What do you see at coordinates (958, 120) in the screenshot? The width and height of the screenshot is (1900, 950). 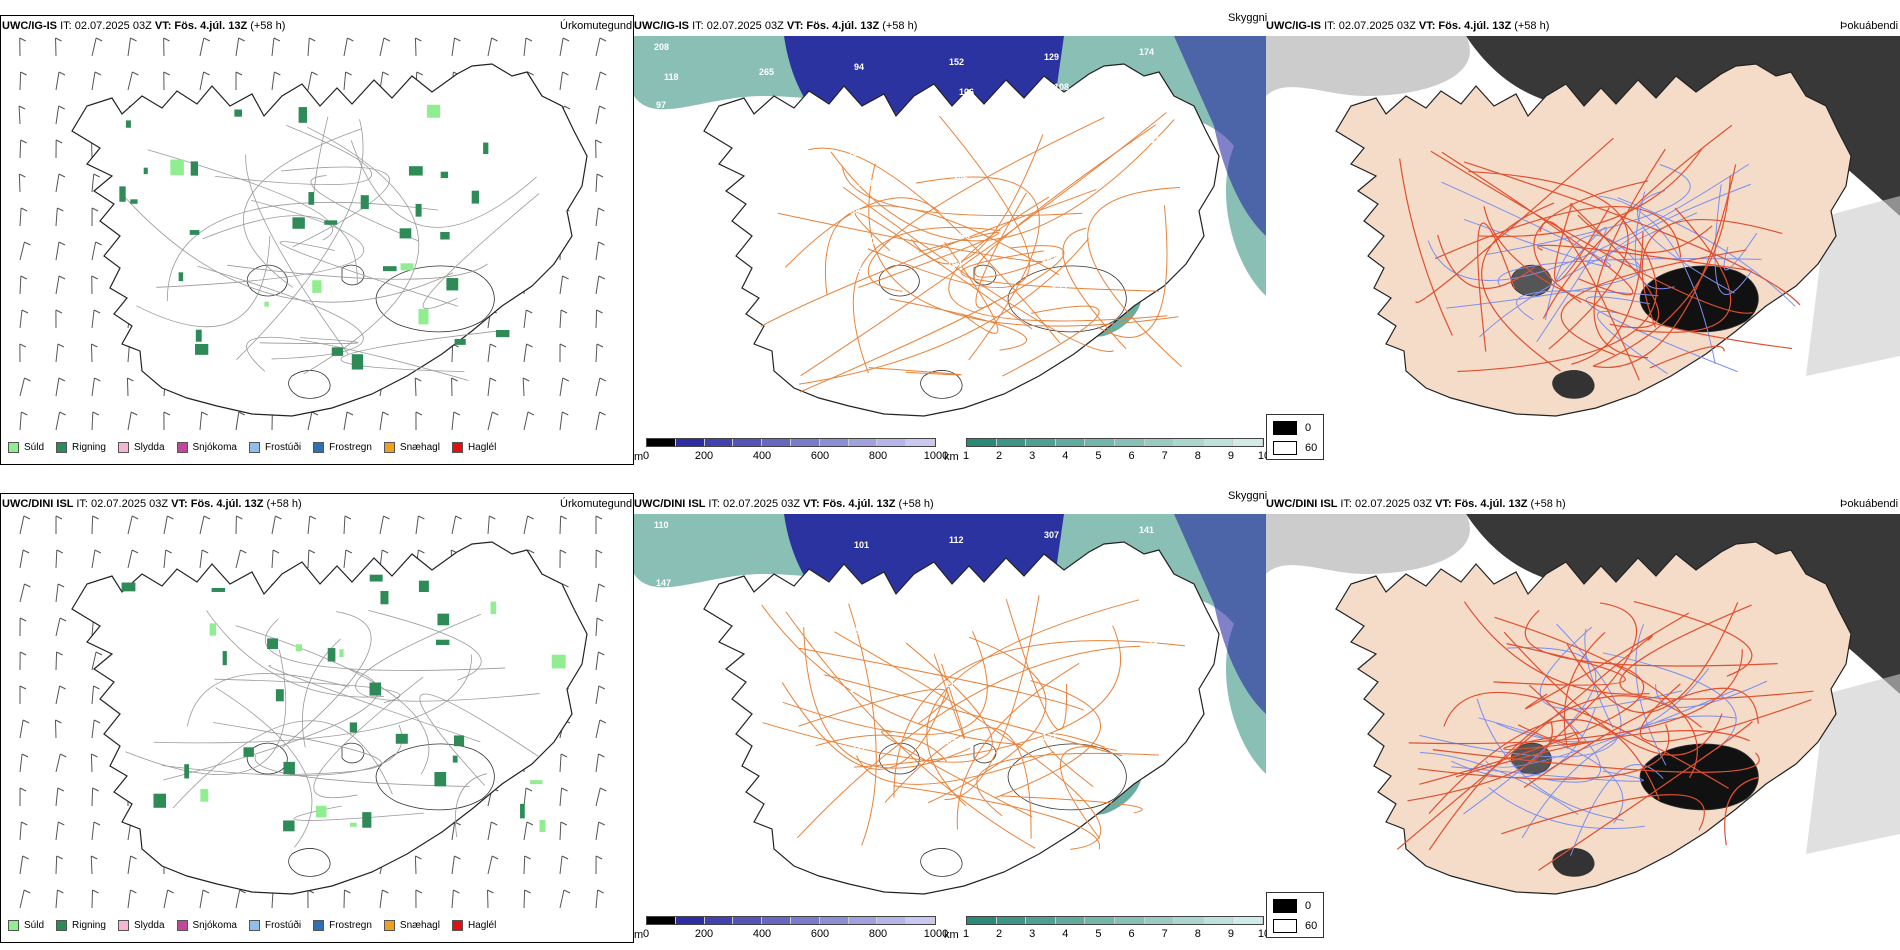 I see `ceiling-value-label: 105` at bounding box center [958, 120].